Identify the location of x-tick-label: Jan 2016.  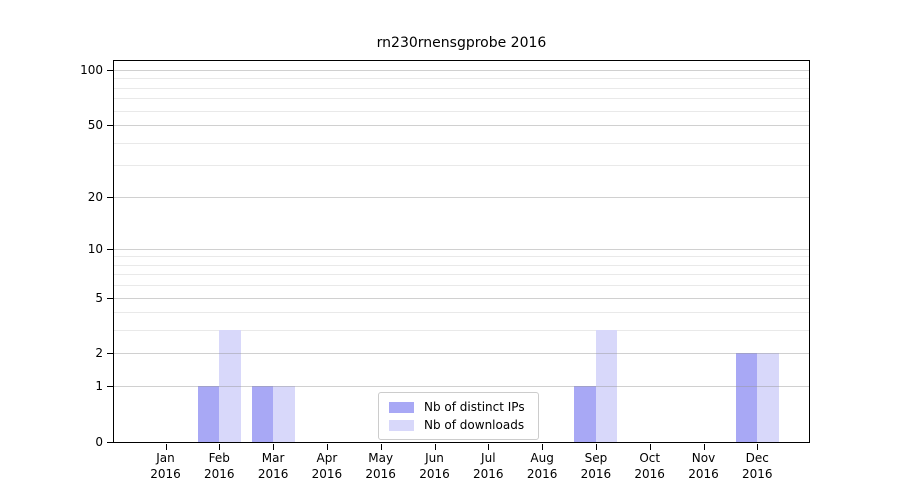
(166, 466).